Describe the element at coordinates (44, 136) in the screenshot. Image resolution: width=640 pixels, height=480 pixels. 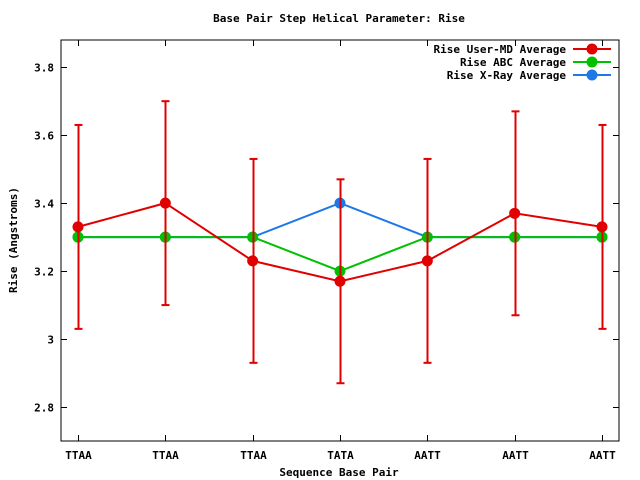
I see `y-tick-label: 3.6` at that location.